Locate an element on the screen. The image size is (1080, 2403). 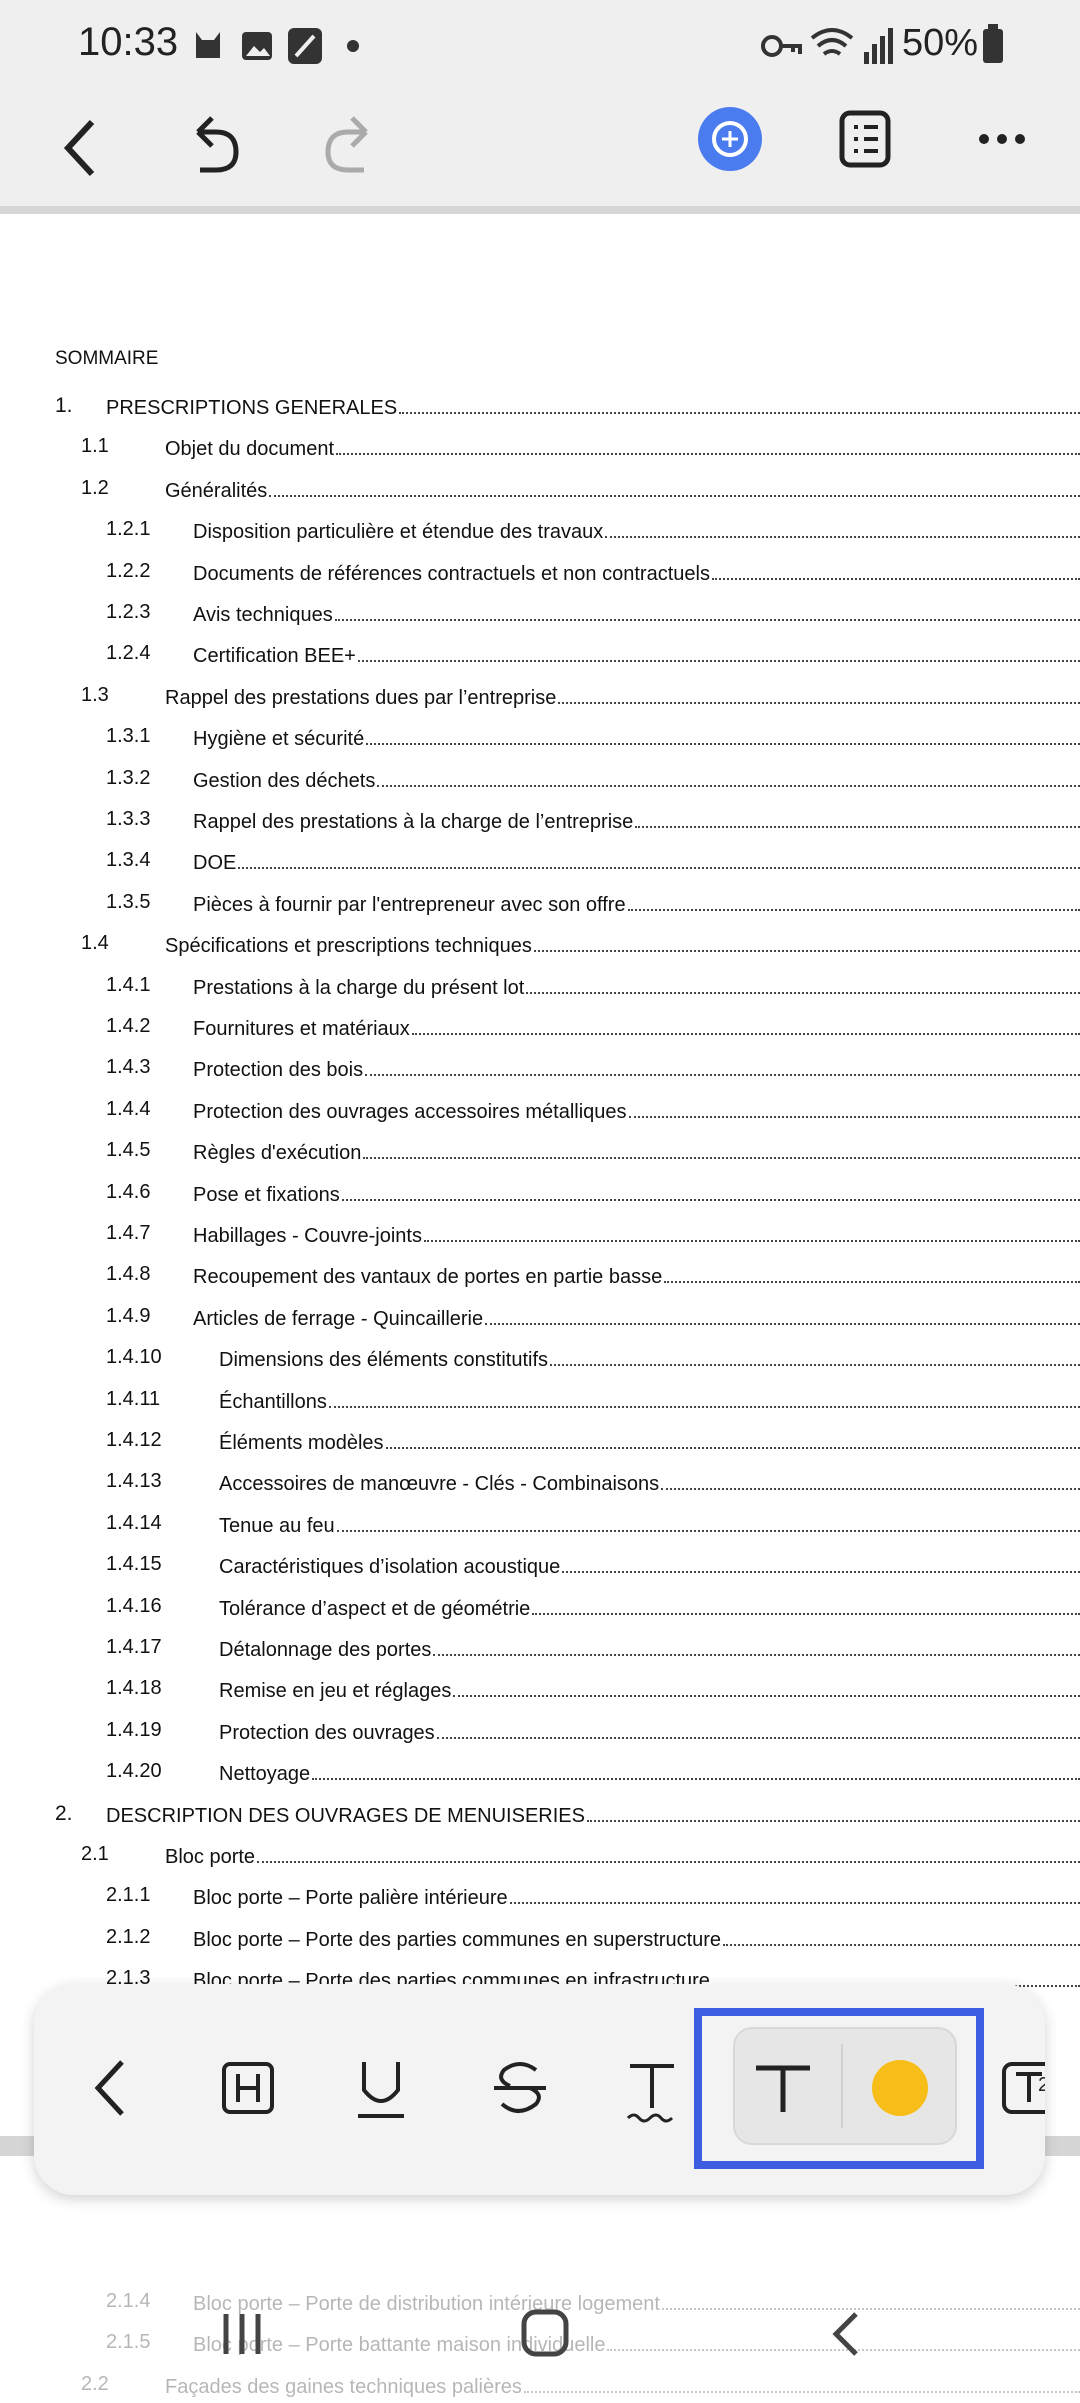
toc-number: 2.1.4 is located at coordinates (128, 2301).